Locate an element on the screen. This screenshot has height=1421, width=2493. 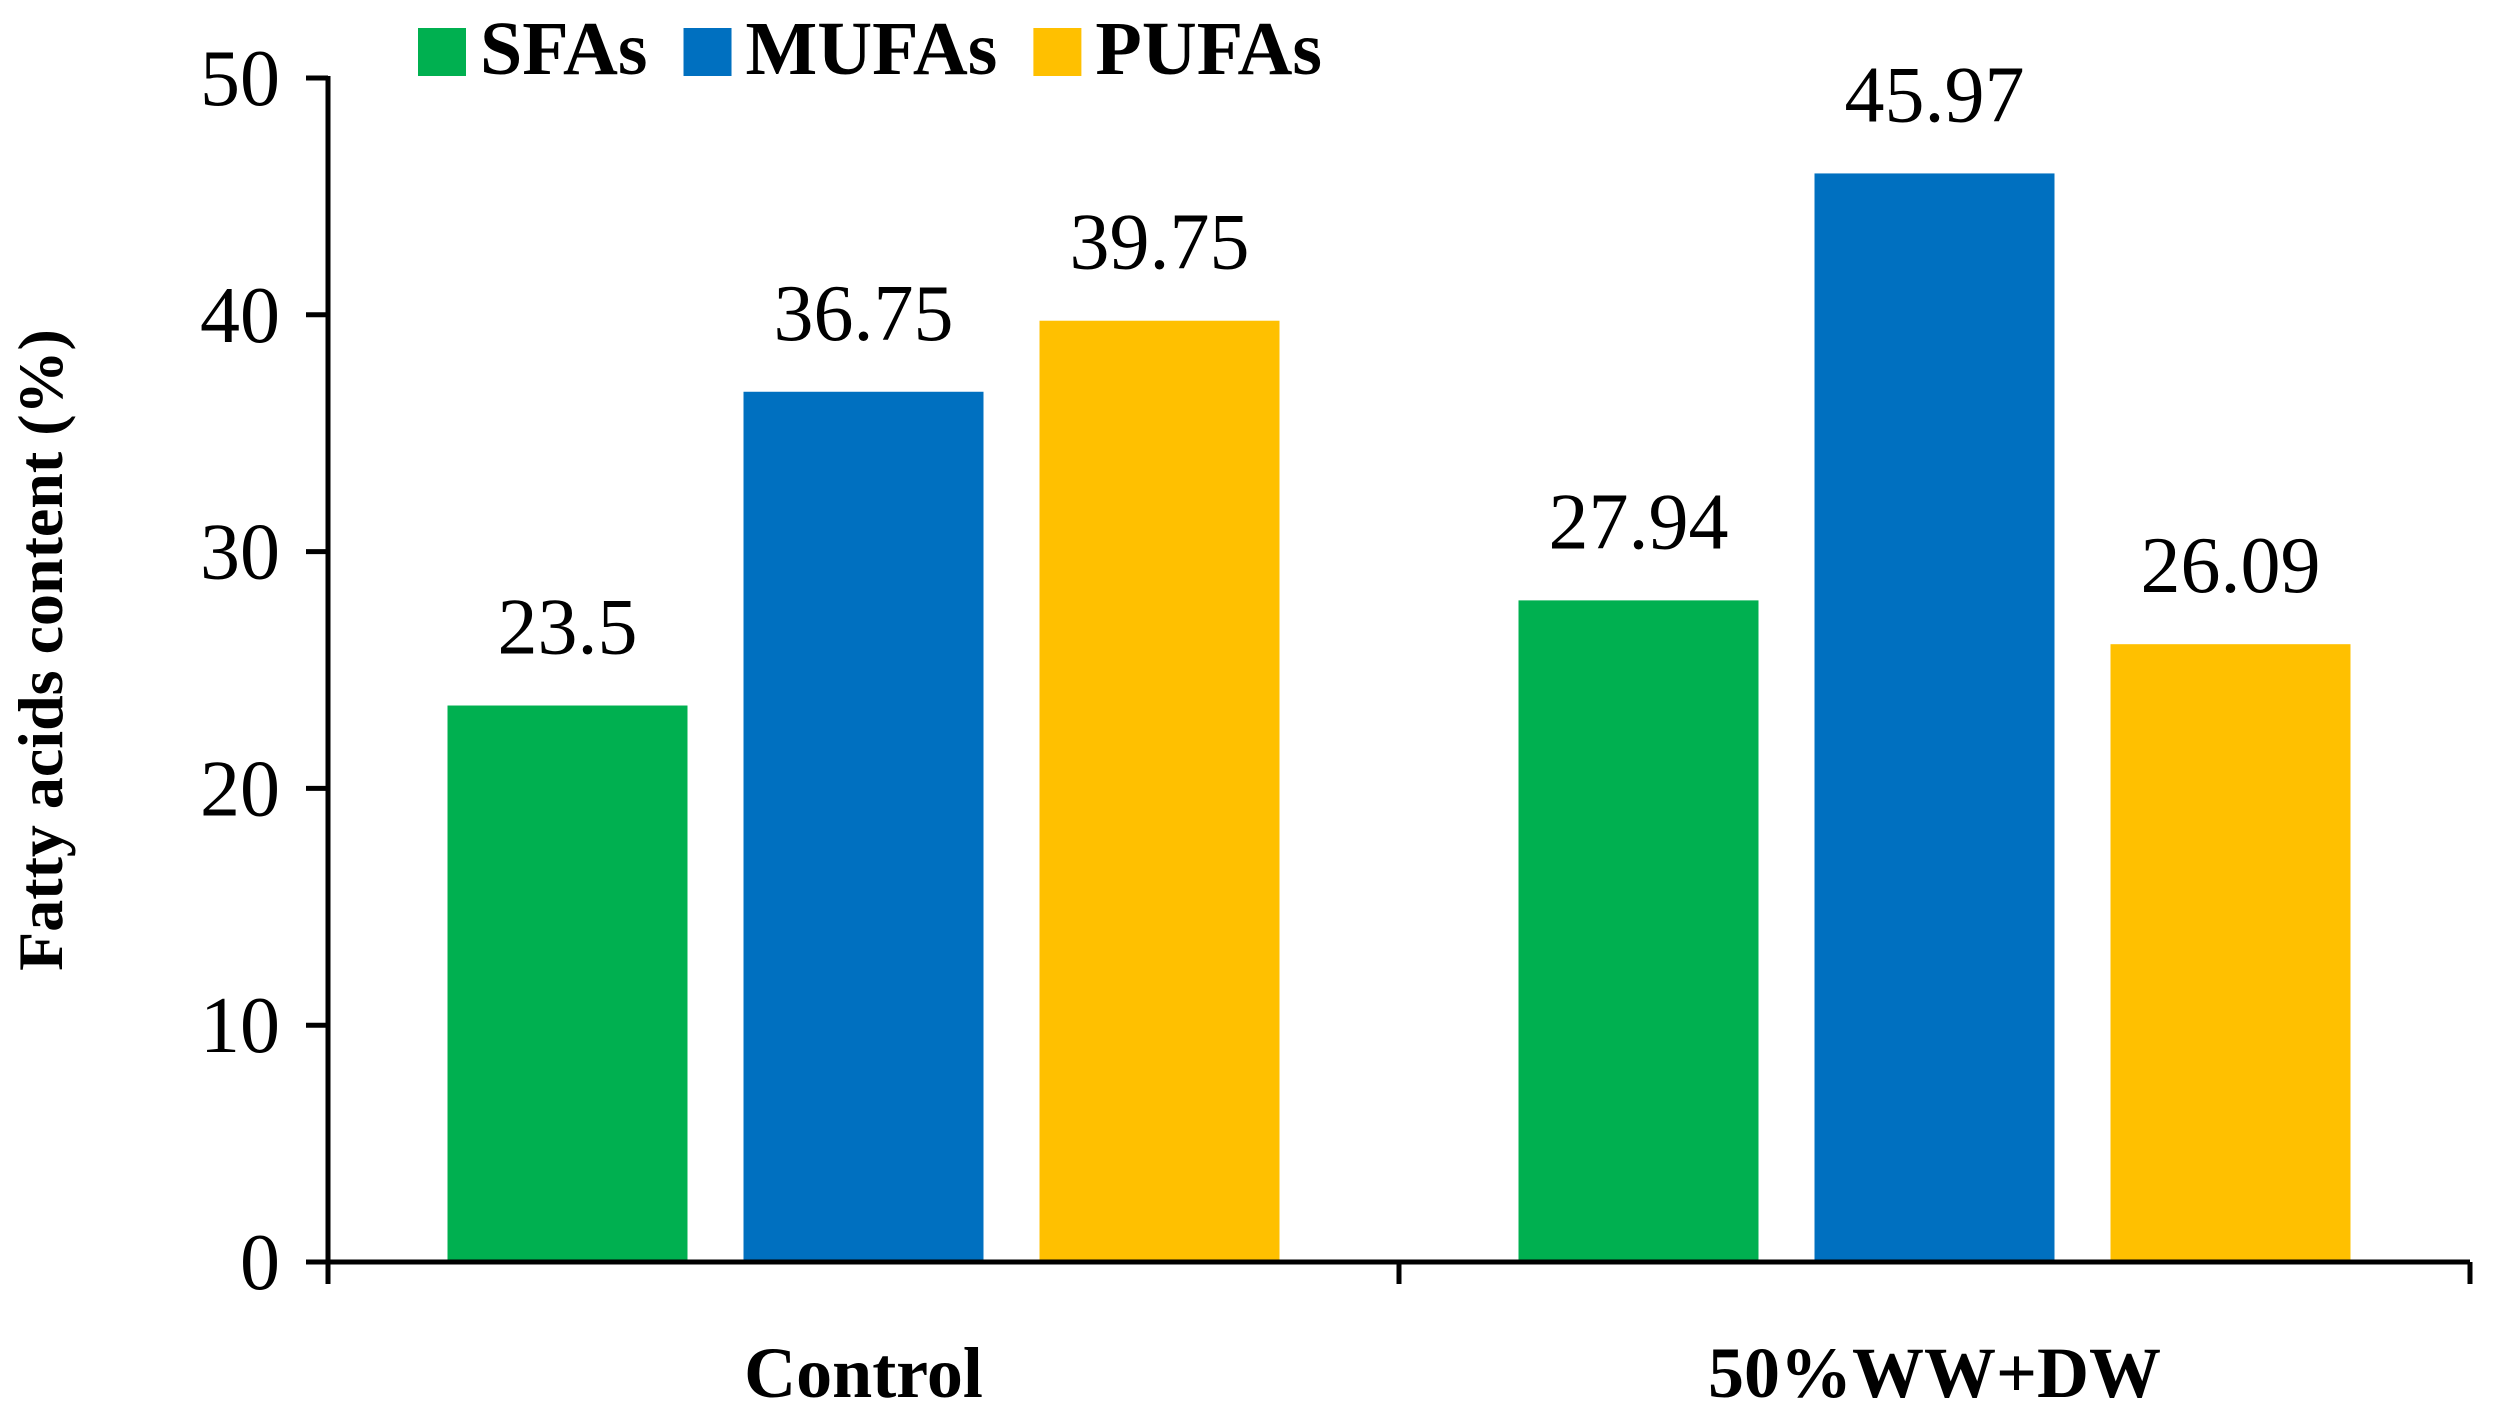
y-tick-label: 50 is located at coordinates (240, 79).